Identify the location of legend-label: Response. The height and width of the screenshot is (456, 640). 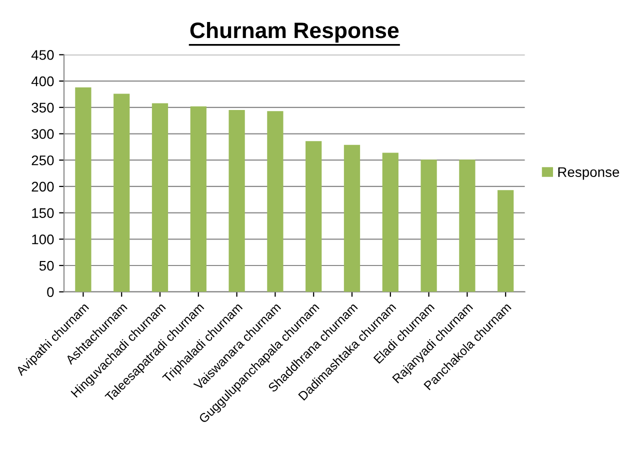
(589, 173).